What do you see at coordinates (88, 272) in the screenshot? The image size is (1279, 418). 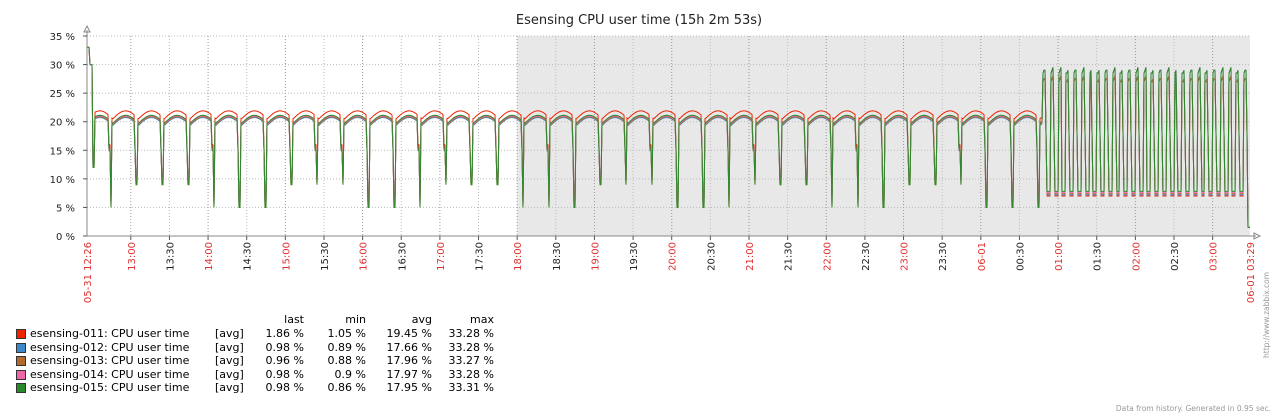 I see `x-tick-label: 05-31 12:26` at bounding box center [88, 272].